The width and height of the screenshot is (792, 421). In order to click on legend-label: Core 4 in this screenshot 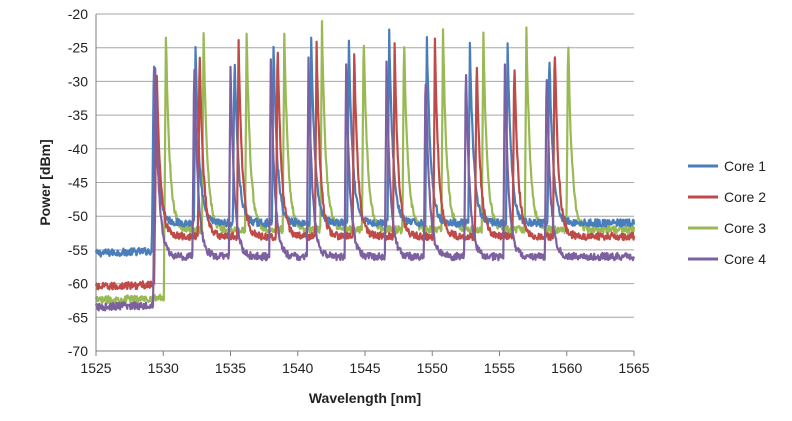, I will do `click(745, 259)`.